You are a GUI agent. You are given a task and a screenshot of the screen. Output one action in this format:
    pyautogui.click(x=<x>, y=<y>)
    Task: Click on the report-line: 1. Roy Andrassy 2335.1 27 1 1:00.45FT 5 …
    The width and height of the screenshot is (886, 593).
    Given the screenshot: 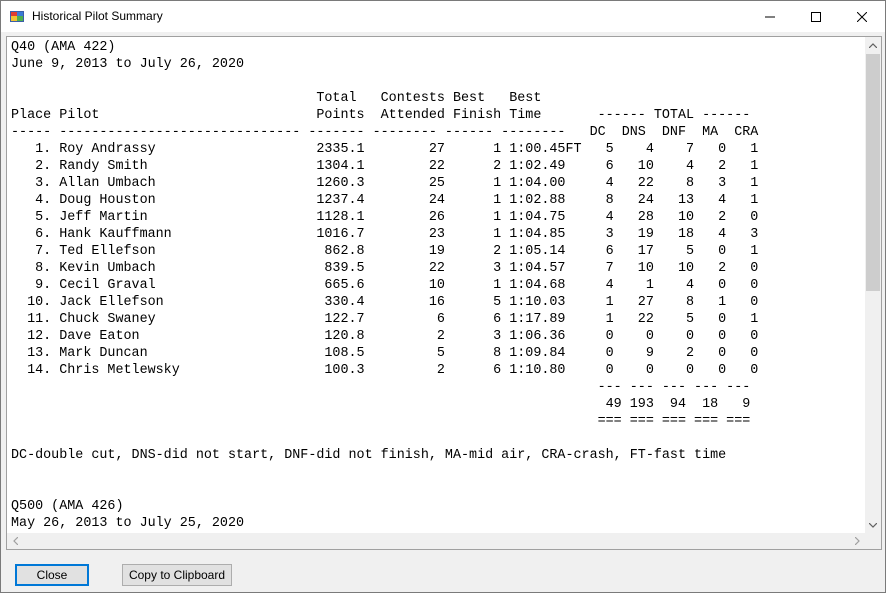 What is the action you would take?
    pyautogui.click(x=385, y=149)
    